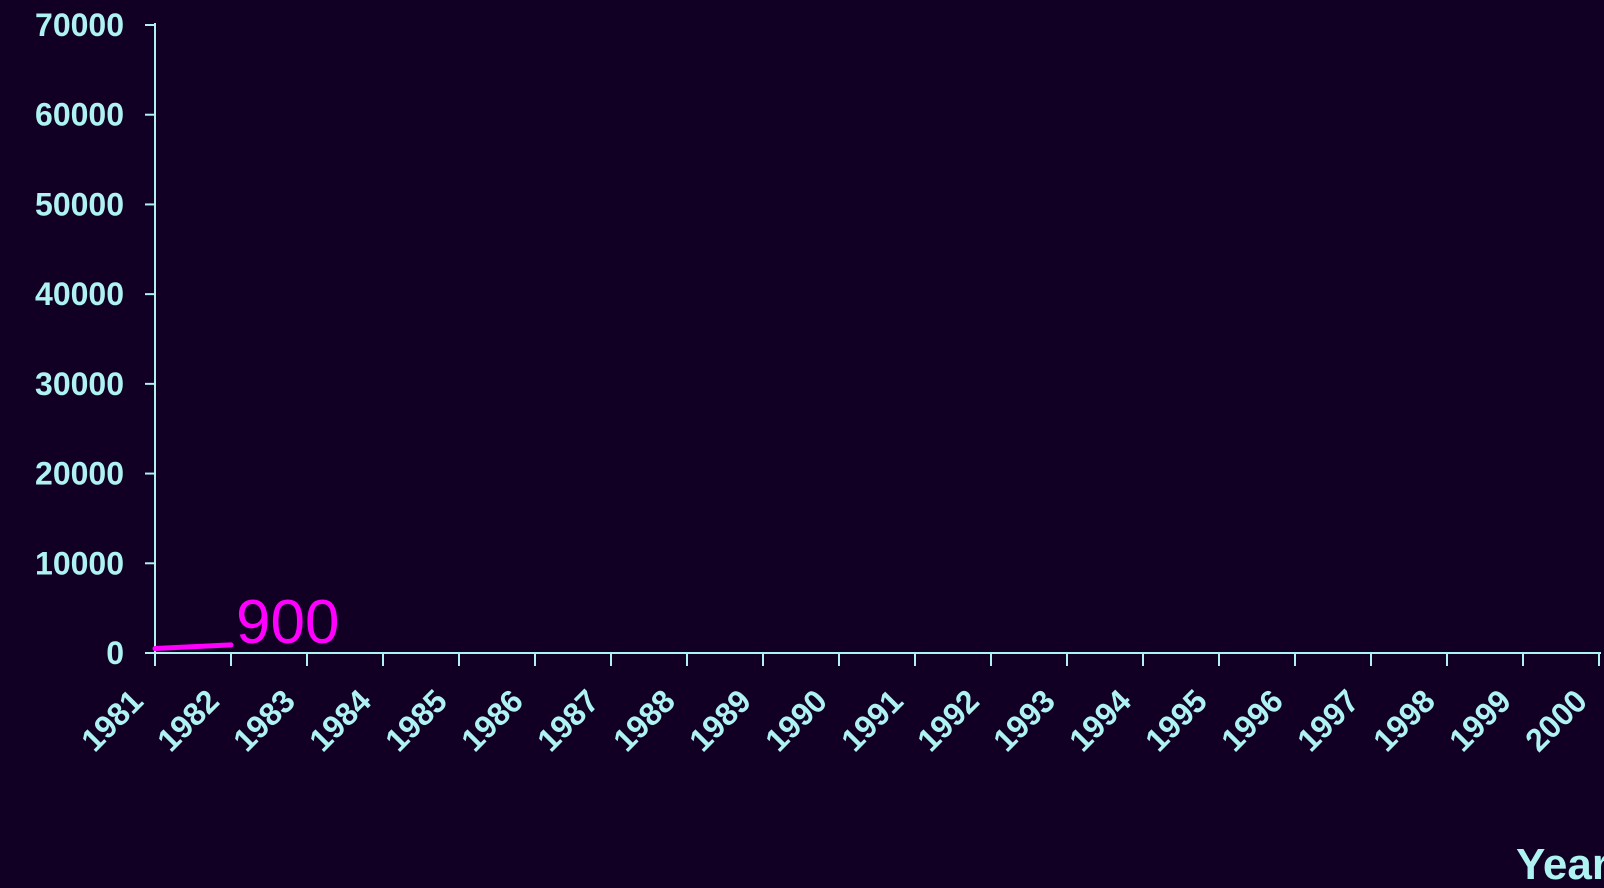 The image size is (1604, 888). What do you see at coordinates (95, 339) in the screenshot?
I see `y-axis: 0 10000 20000 30000 40000 50000 60000 70000` at bounding box center [95, 339].